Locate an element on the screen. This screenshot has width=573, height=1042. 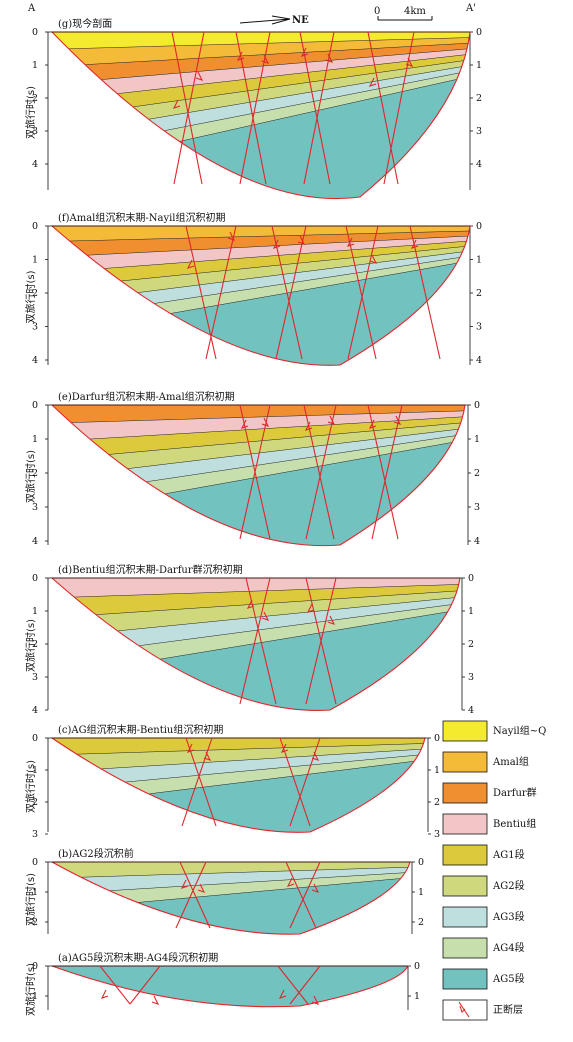
legend-item-ag5: AG5段 is located at coordinates (483, 979).